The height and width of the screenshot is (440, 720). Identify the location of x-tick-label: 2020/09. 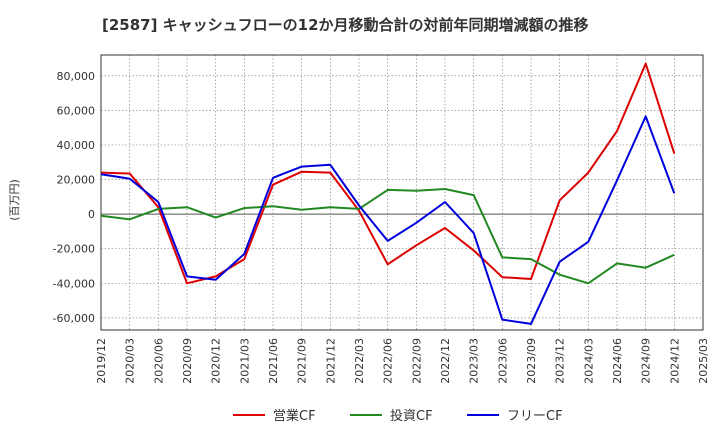
(187, 361).